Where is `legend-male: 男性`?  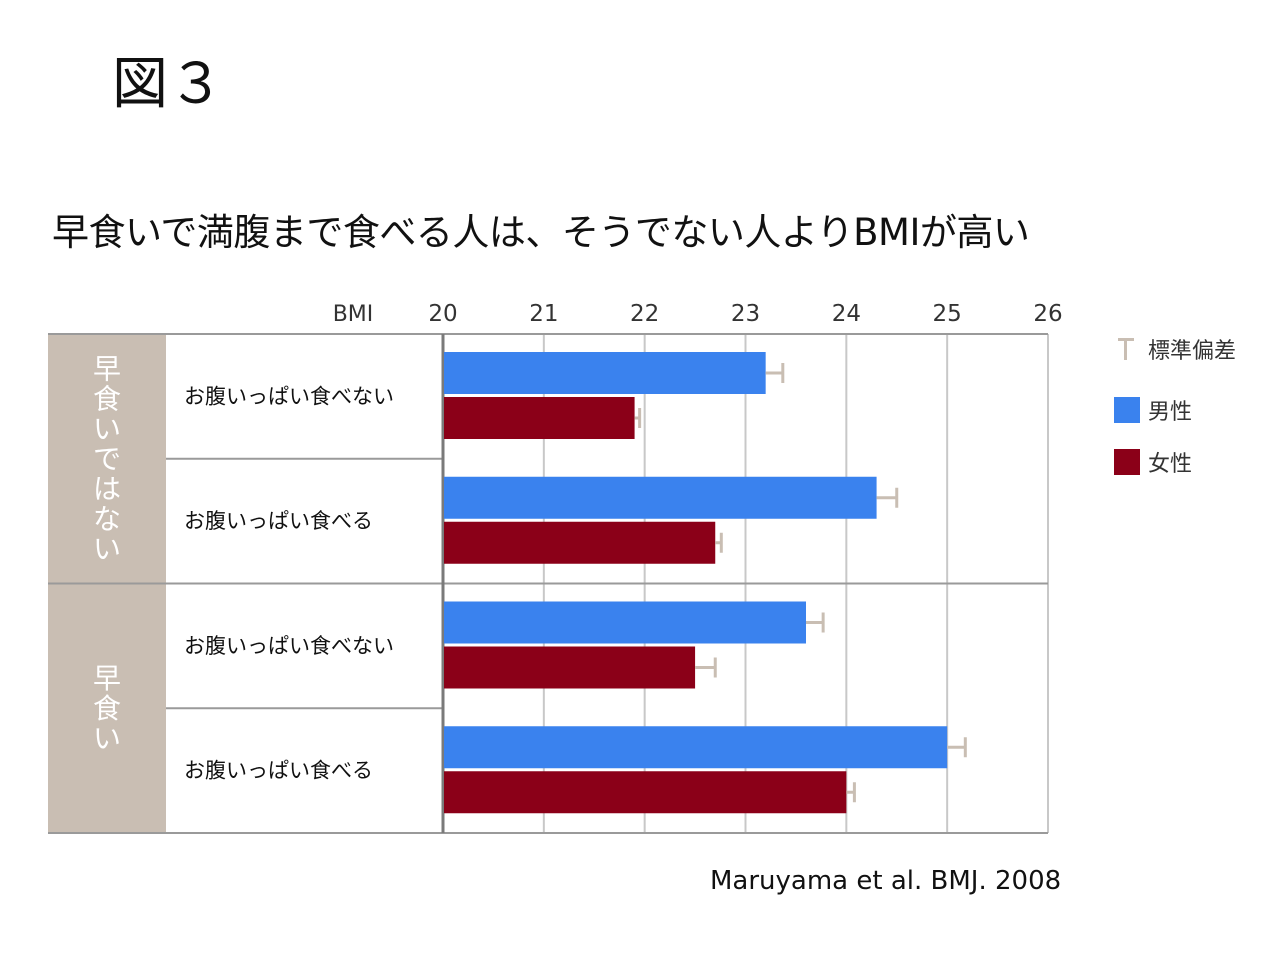 legend-male: 男性 is located at coordinates (1153, 410).